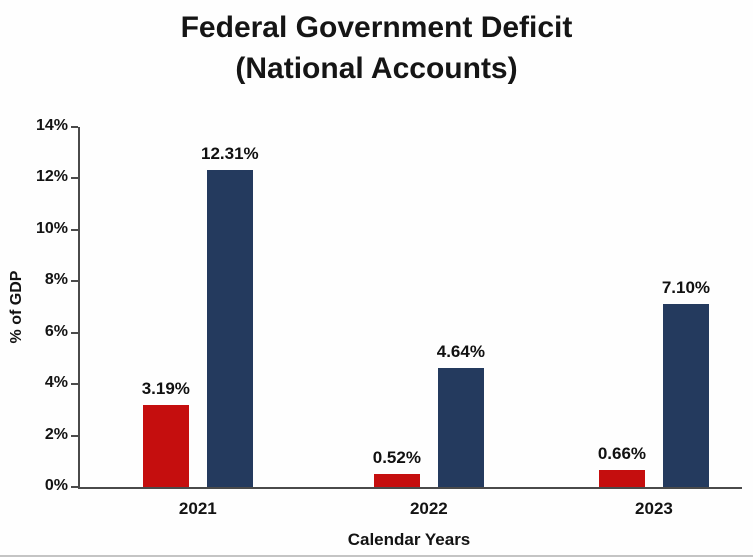  What do you see at coordinates (197, 508) in the screenshot?
I see `x-tick-label-2021: 2021` at bounding box center [197, 508].